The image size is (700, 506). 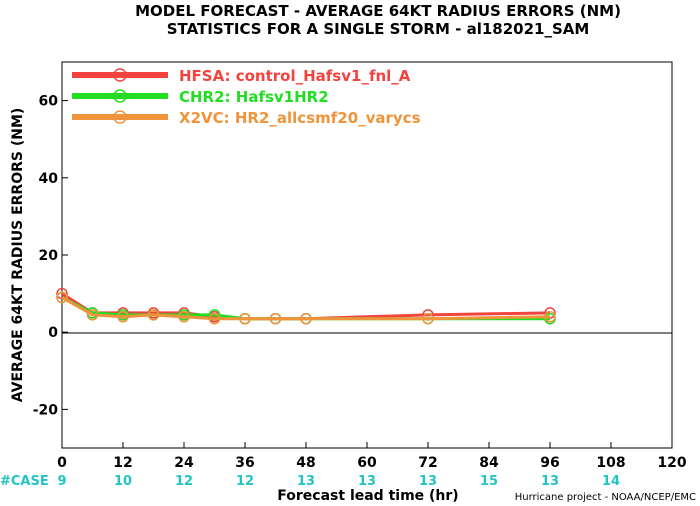 What do you see at coordinates (49, 179) in the screenshot?
I see `y-tick-label: 40` at bounding box center [49, 179].